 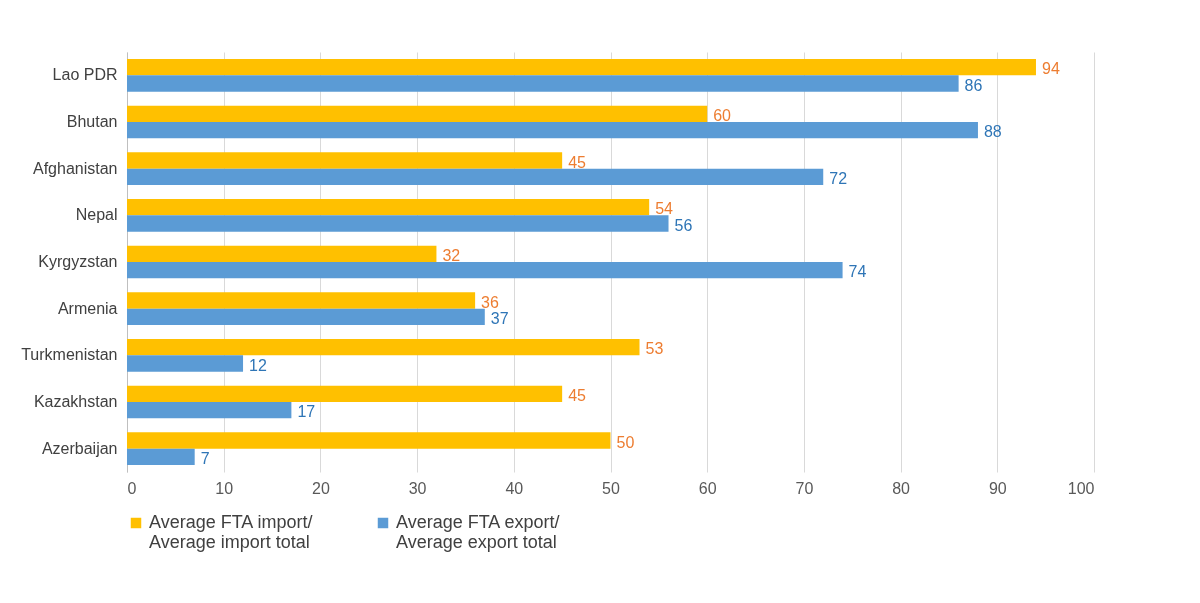 What do you see at coordinates (321, 488) in the screenshot?
I see `x-tick-label: 20` at bounding box center [321, 488].